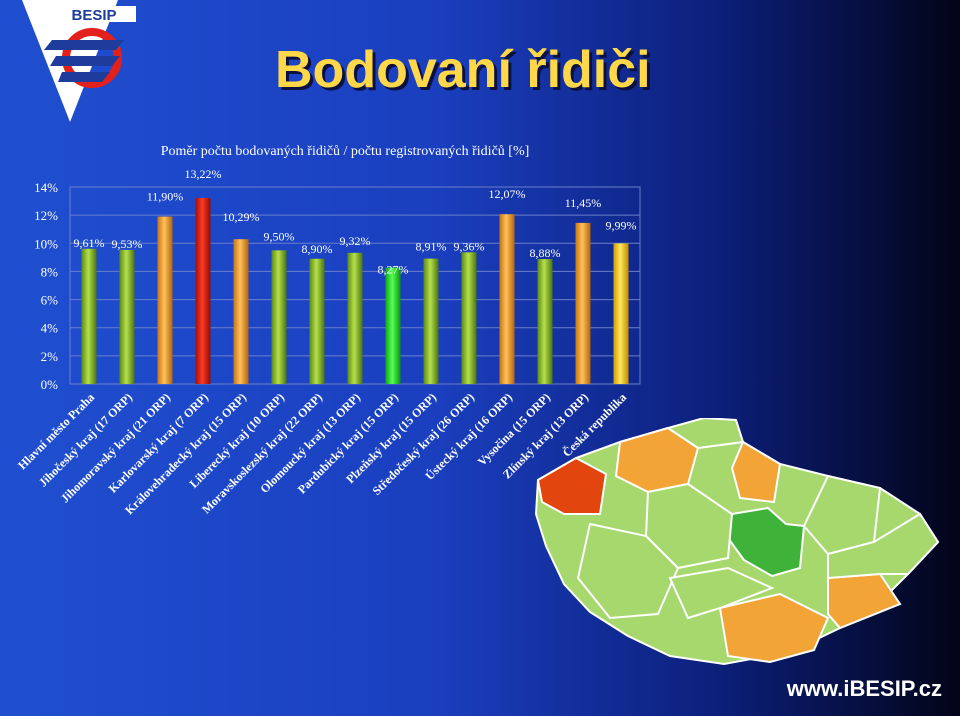 This screenshot has height=716, width=960. Describe the element at coordinates (165, 197) in the screenshot. I see `data-label: 11,90%` at that location.